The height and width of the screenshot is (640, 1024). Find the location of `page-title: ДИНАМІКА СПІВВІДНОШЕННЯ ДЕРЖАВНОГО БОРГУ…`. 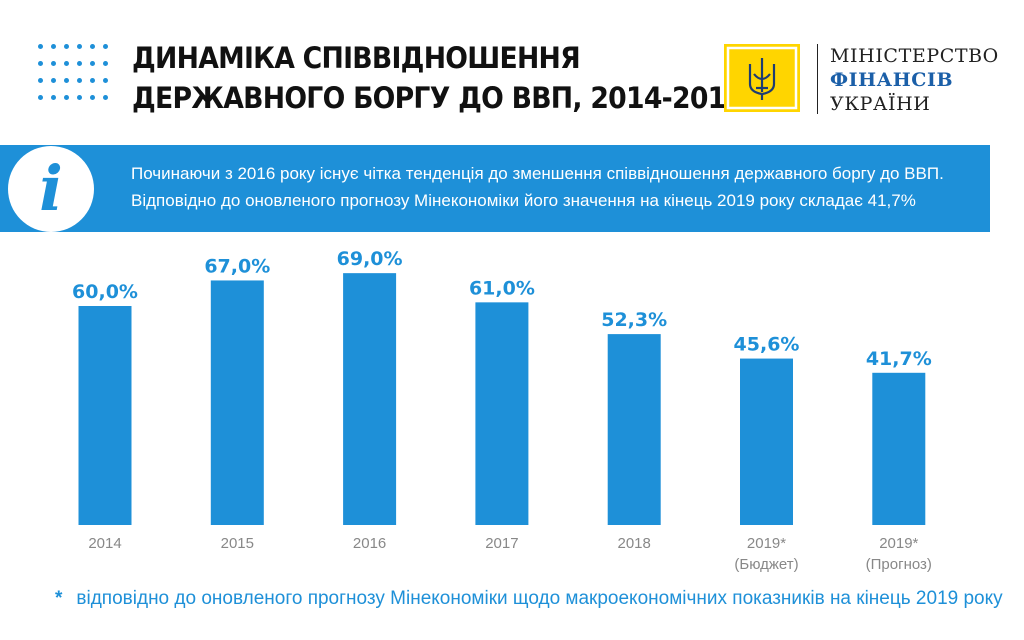

page-title: ДИНАМІКА СПІВВІДНОШЕННЯ ДЕРЖАВНОГО БОРГУ… is located at coordinates (438, 78).